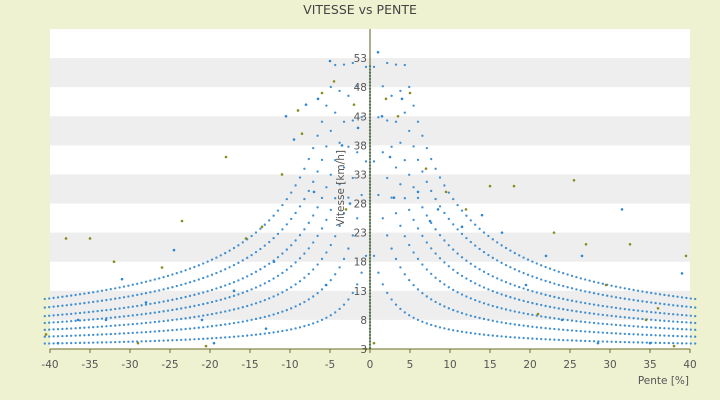 This screenshot has height=400, width=720. I want to click on y-tick-label: 43, so click(360, 117).